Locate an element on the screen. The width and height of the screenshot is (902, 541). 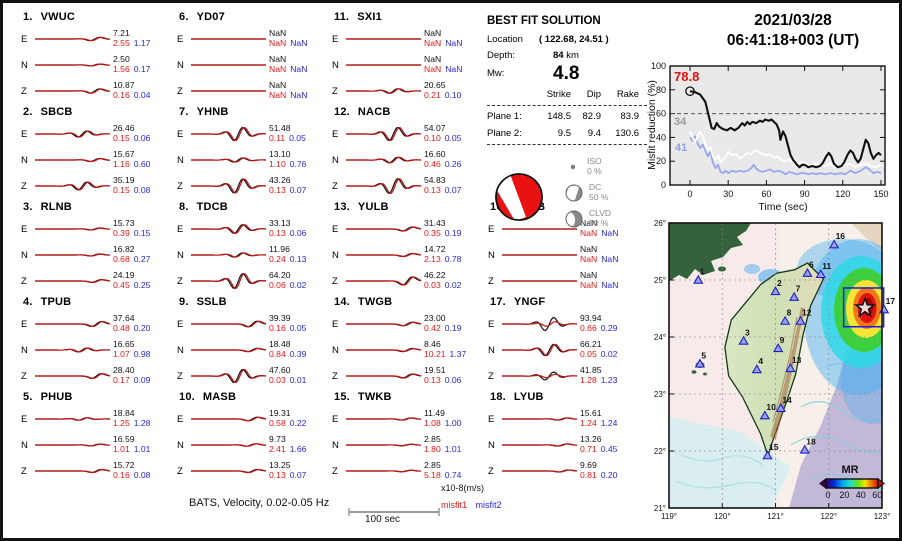
misfit1-value: 2.55 is located at coordinates (121, 43).